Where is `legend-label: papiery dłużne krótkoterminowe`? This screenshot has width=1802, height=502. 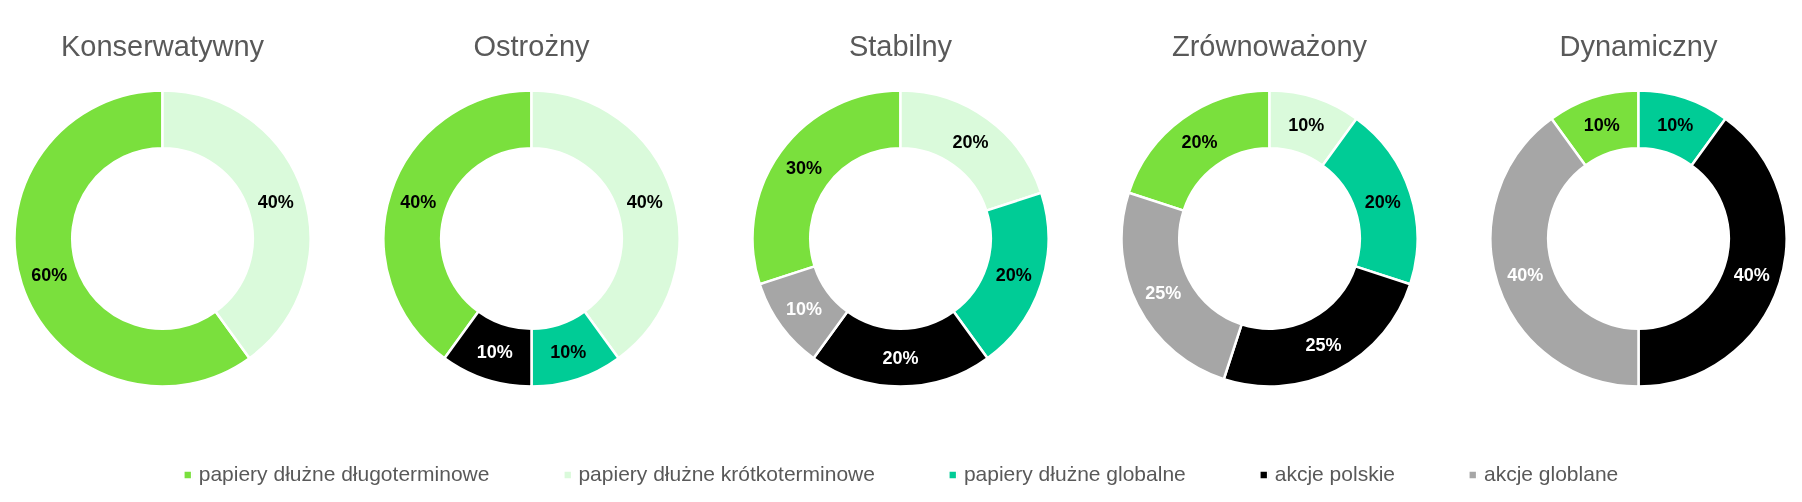 legend-label: papiery dłużne krótkoterminowe is located at coordinates (726, 474).